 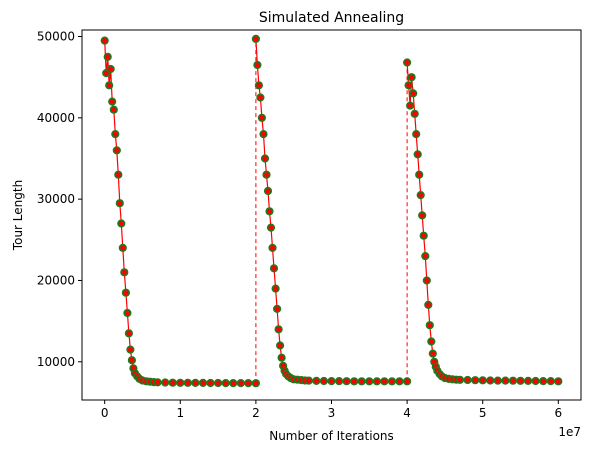 What do you see at coordinates (407, 413) in the screenshot?
I see `x-tick-label: 4` at bounding box center [407, 413].